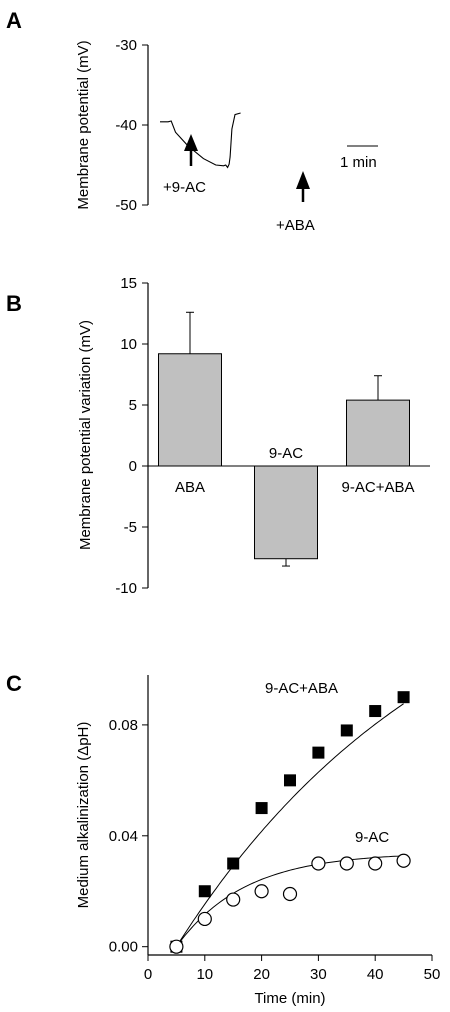  Describe the element at coordinates (133, 466) in the screenshot. I see `panel-b-y-tick-label: 0` at that location.